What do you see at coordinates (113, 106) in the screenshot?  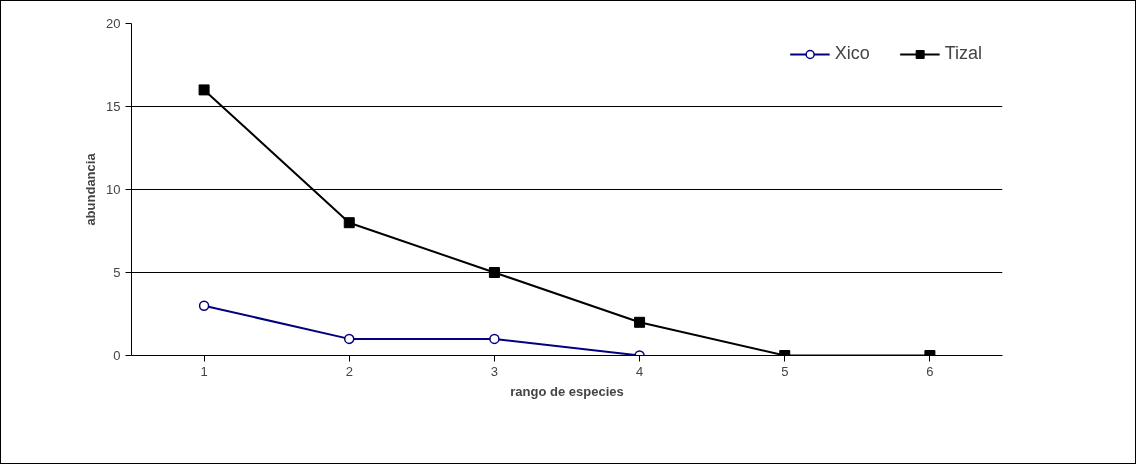 I see `y-tick-label: 15` at bounding box center [113, 106].